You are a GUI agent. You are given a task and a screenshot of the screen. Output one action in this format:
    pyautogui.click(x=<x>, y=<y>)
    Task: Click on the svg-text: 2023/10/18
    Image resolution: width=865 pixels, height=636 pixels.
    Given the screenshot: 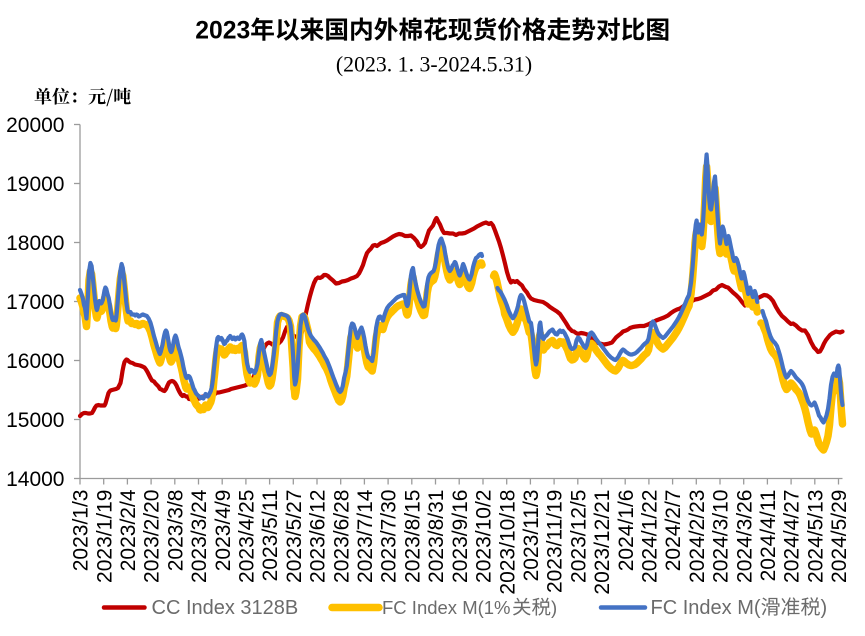 What is the action you would take?
    pyautogui.click(x=507, y=542)
    